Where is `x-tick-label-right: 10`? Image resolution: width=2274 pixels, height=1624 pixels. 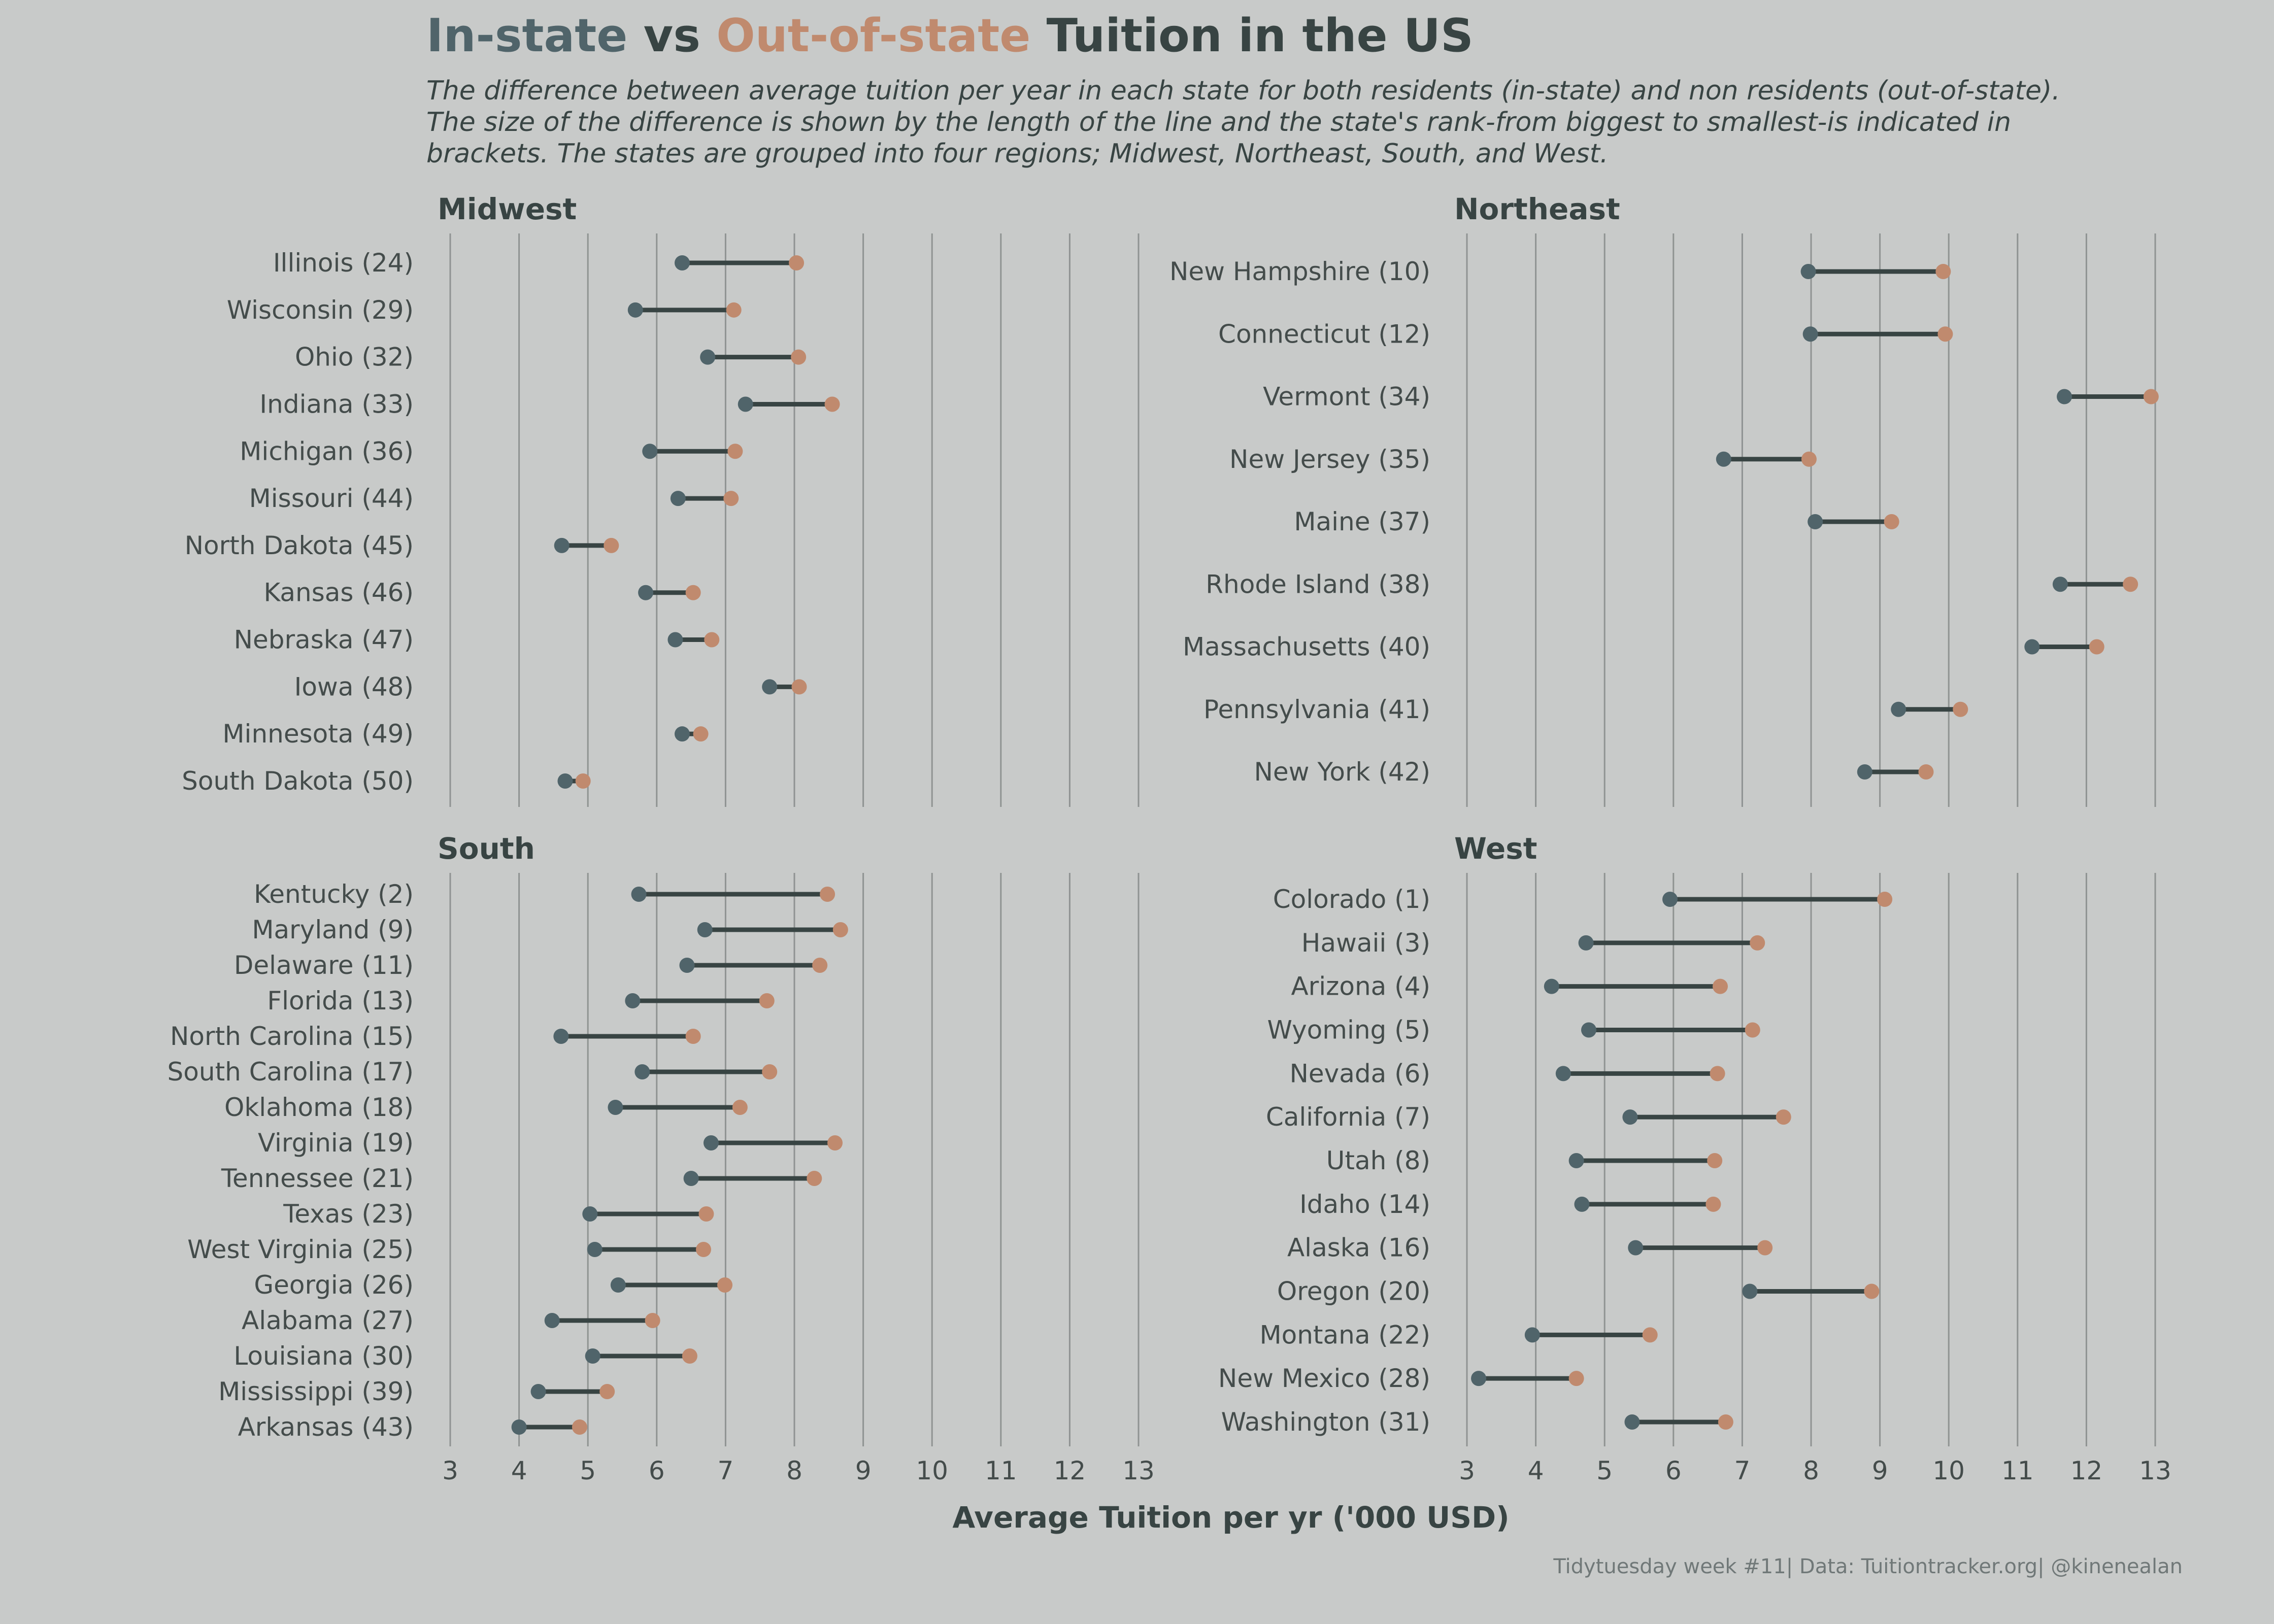
x-tick-label-right: 10 is located at coordinates (1948, 1470).